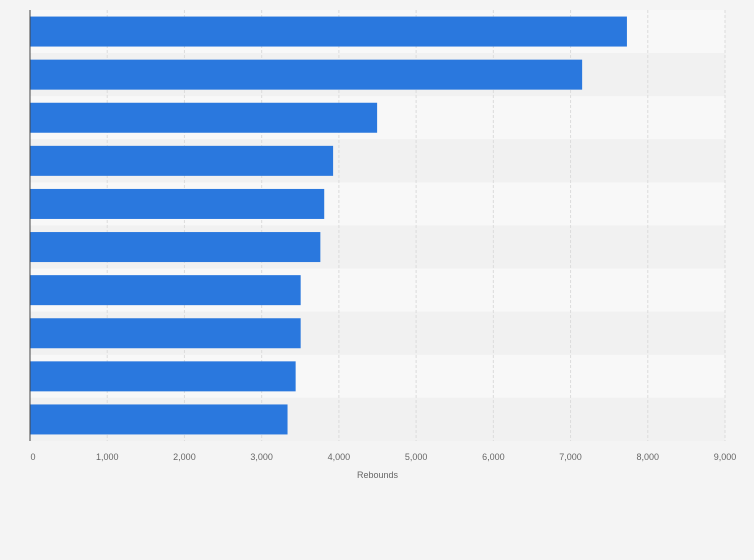  What do you see at coordinates (570, 457) in the screenshot?
I see `x-tick-label: 7,000` at bounding box center [570, 457].